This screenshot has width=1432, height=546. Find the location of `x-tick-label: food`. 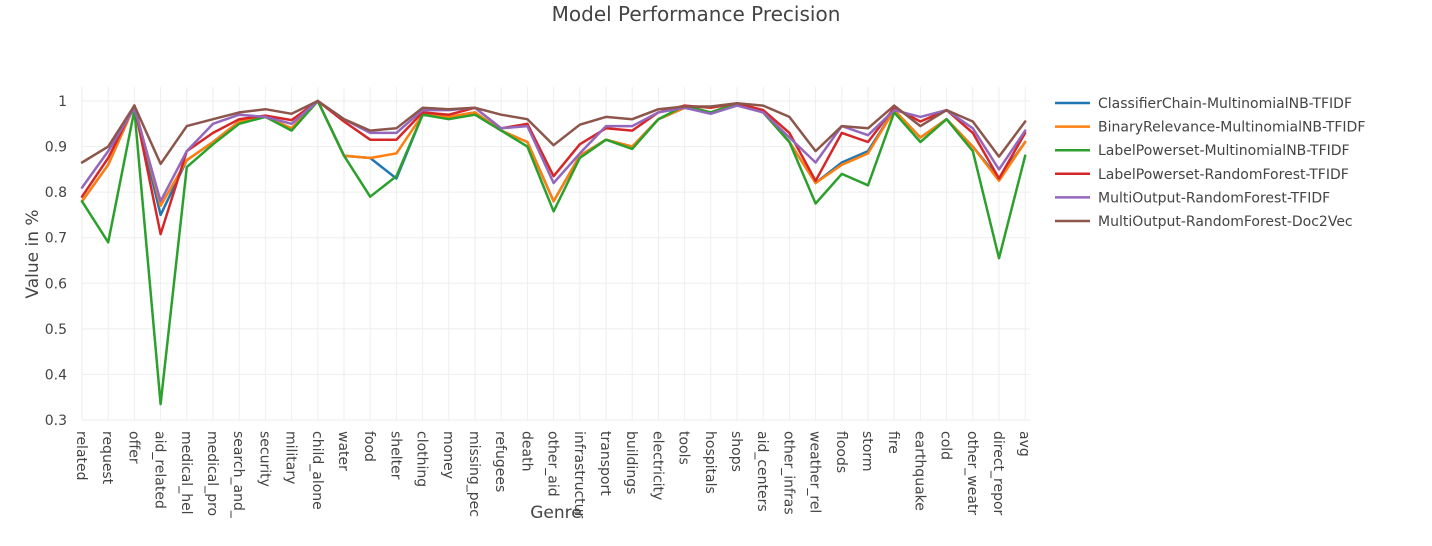

x-tick-label: food is located at coordinates (369, 446).